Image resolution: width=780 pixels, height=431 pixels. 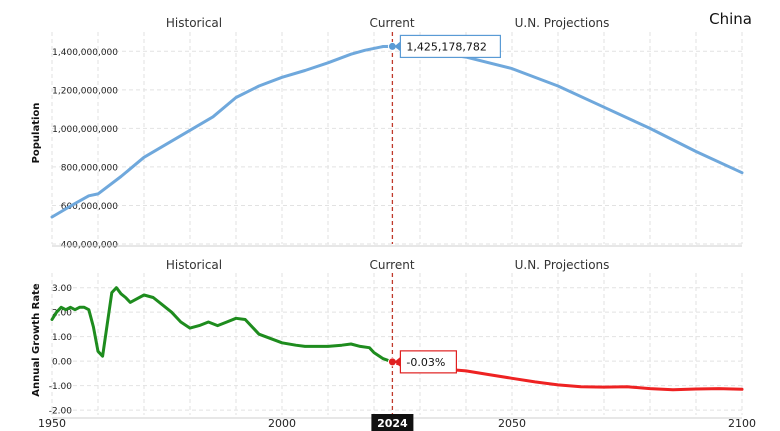 I want to click on population-callout-label: 1,425,178,782, so click(x=446, y=46).